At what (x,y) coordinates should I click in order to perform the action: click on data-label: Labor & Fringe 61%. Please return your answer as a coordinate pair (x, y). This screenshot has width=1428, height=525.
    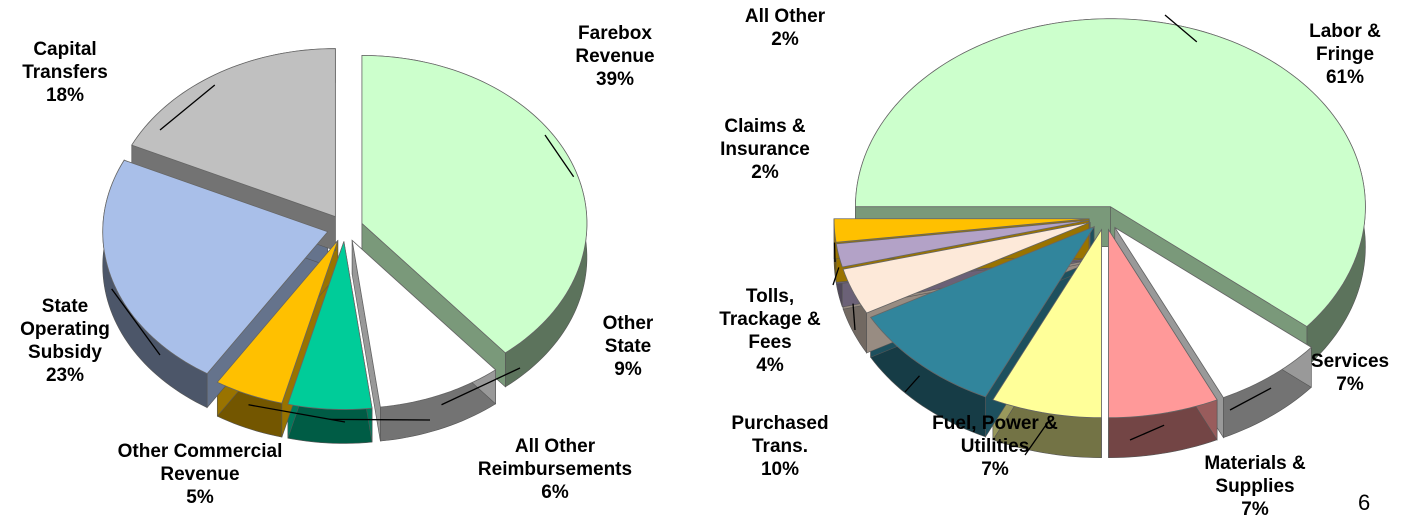
    Looking at the image, I should click on (1345, 54).